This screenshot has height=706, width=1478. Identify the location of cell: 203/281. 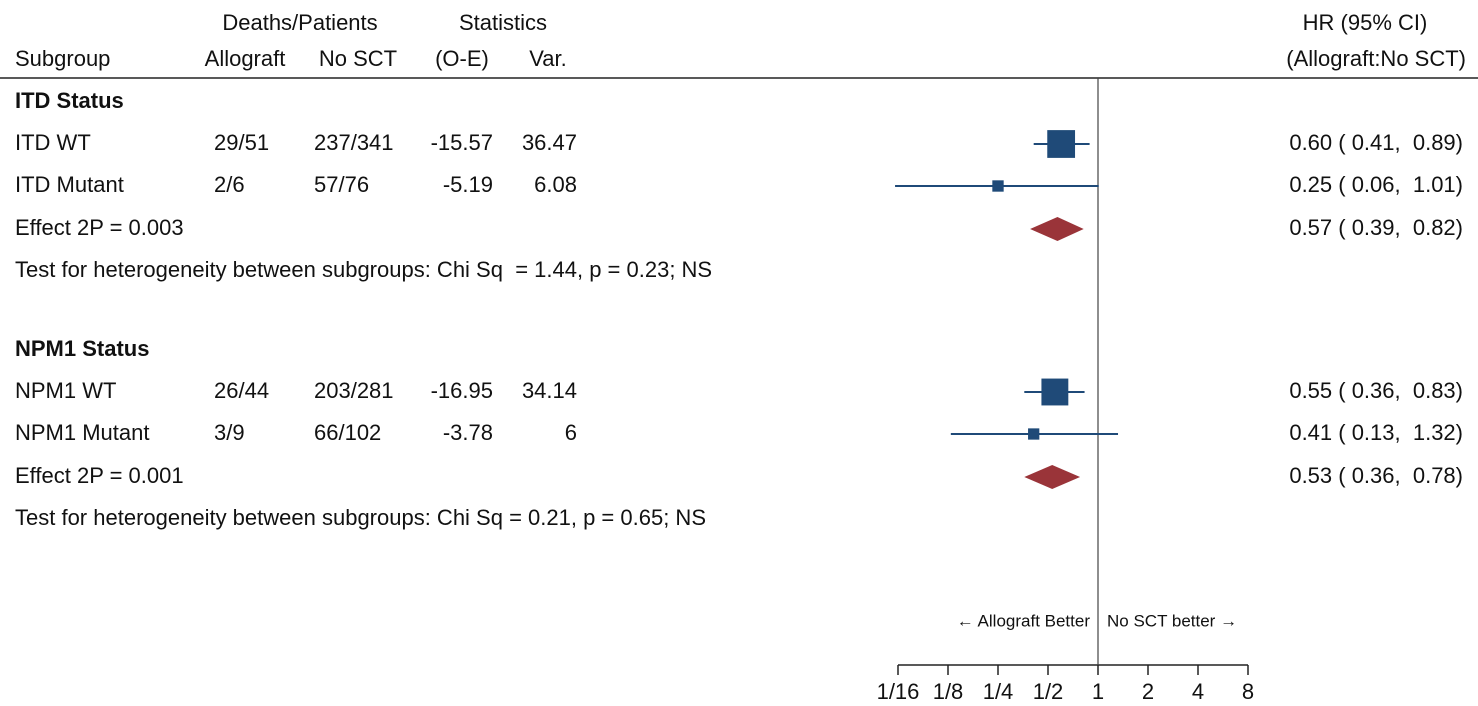
(354, 390).